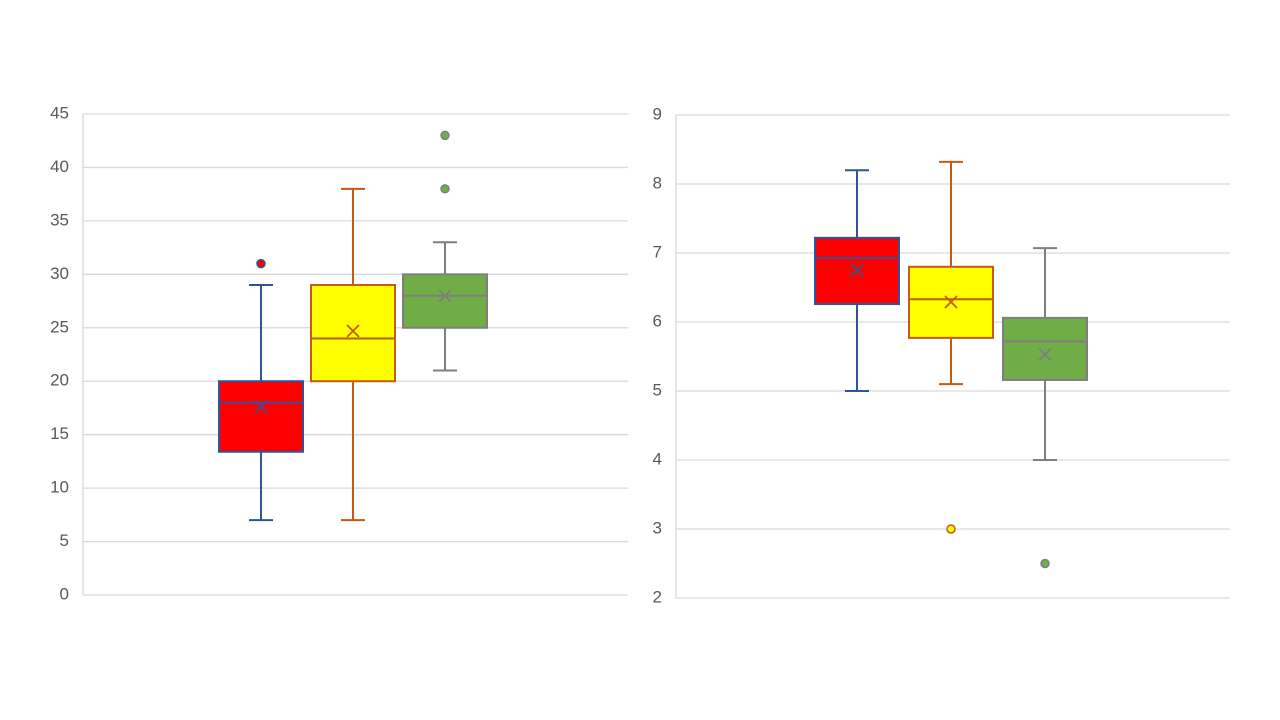 This screenshot has width=1280, height=720. I want to click on y-tick-label: 30, so click(59, 273).